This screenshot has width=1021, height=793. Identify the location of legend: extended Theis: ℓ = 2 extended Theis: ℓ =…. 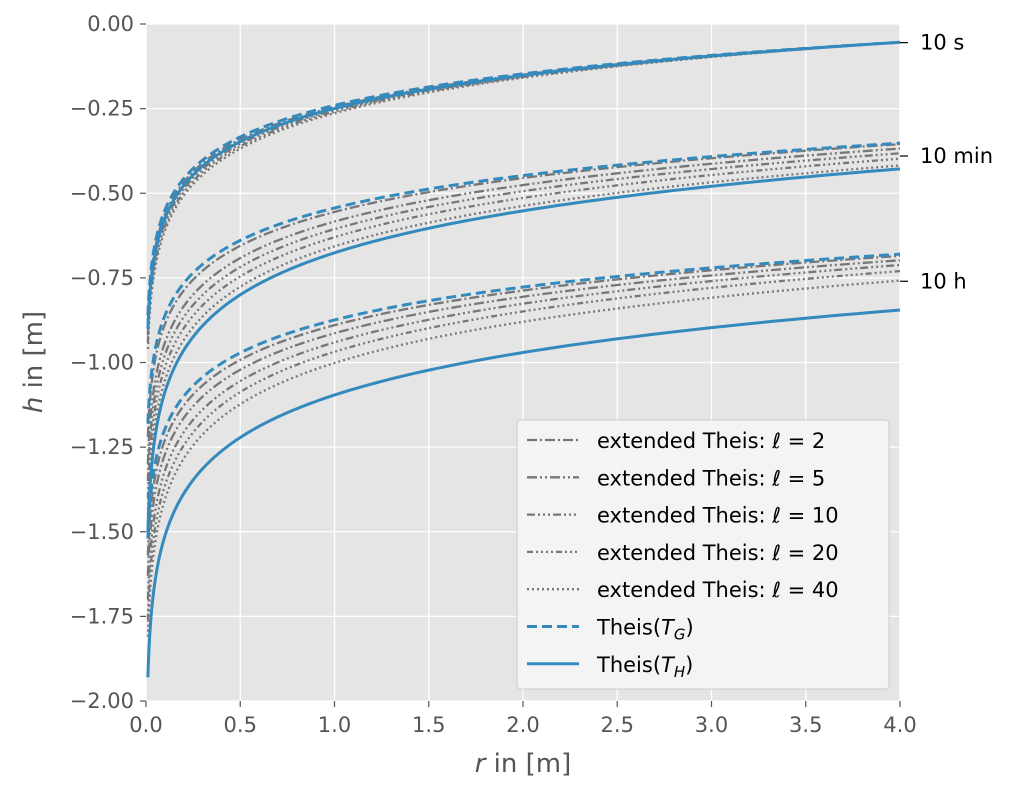
(703, 554).